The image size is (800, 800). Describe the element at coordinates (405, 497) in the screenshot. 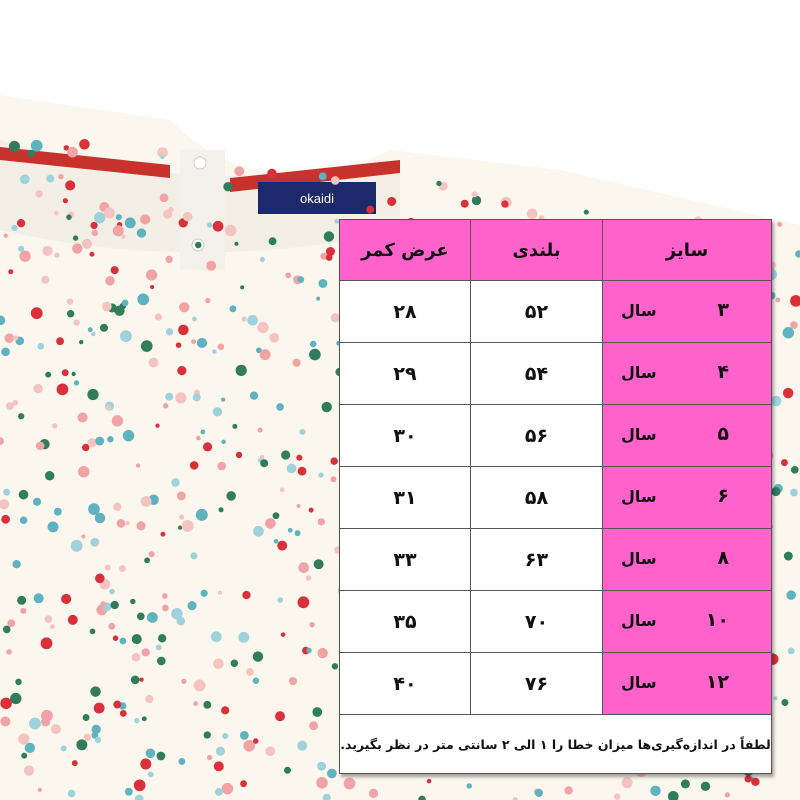

I see `waist-cell: ۳۱` at that location.